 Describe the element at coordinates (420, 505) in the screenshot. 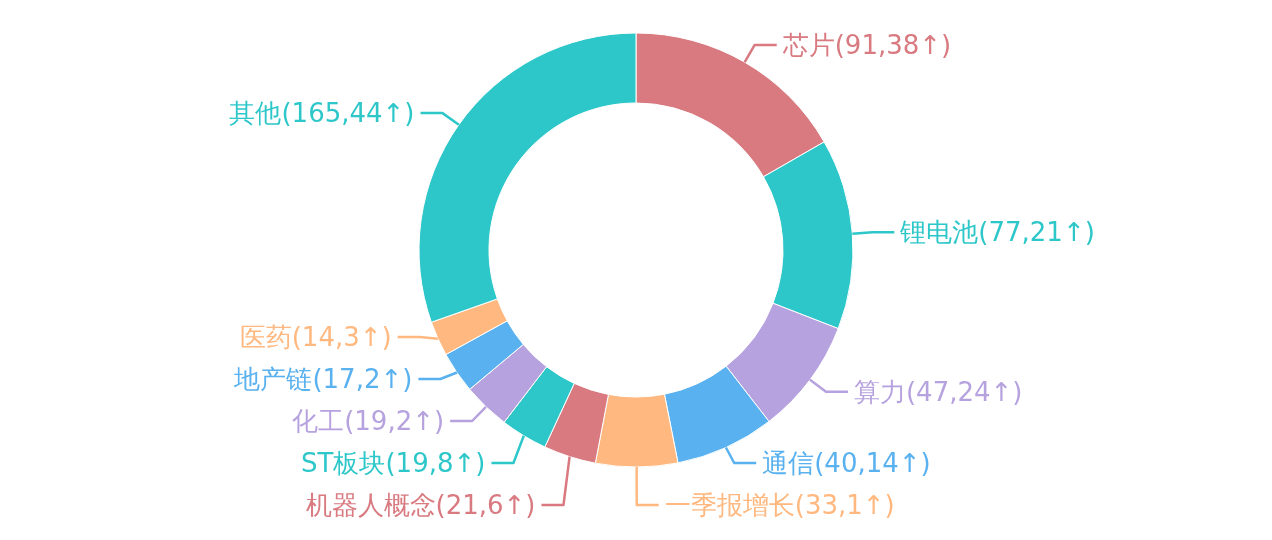

I see `slice-label: 机器人概念(21,6↑)` at that location.